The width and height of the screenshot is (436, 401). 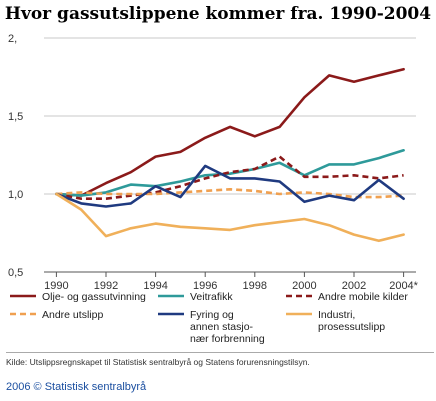 I want to click on legend-item: Veitrafikk, so click(x=195, y=297).